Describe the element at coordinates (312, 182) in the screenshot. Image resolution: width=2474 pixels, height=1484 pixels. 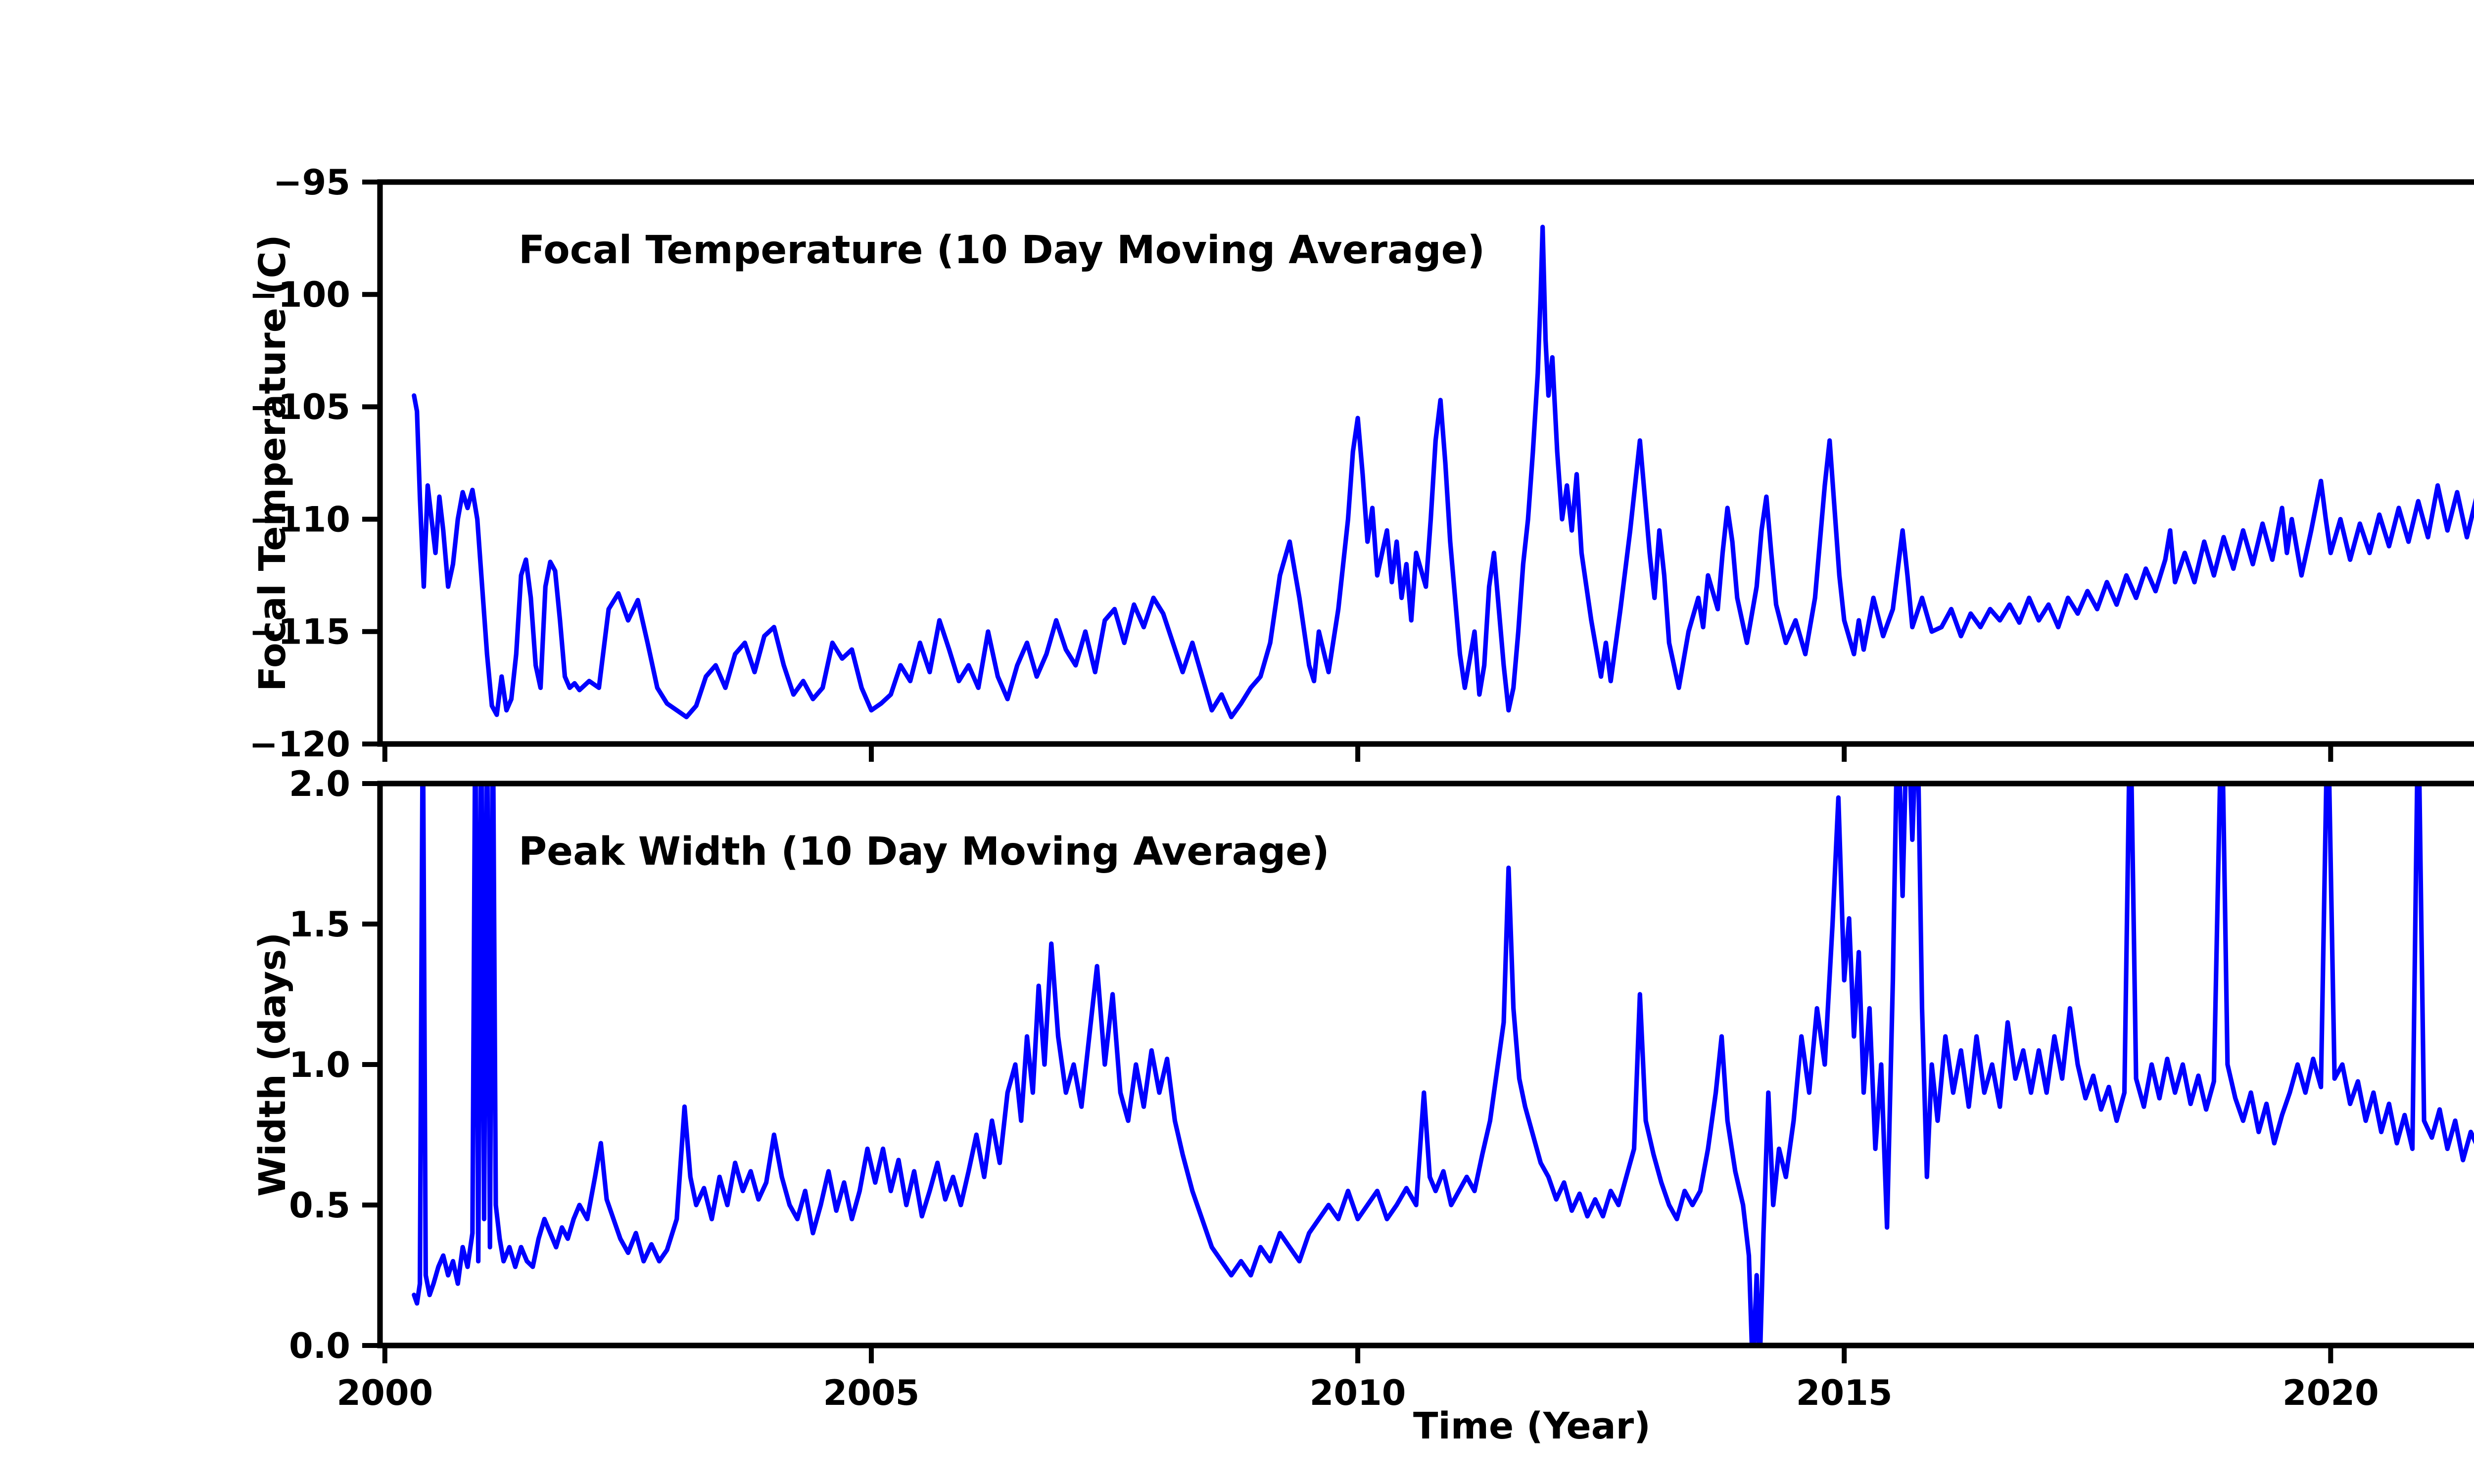
I see `y-tick-label: −95` at that location.